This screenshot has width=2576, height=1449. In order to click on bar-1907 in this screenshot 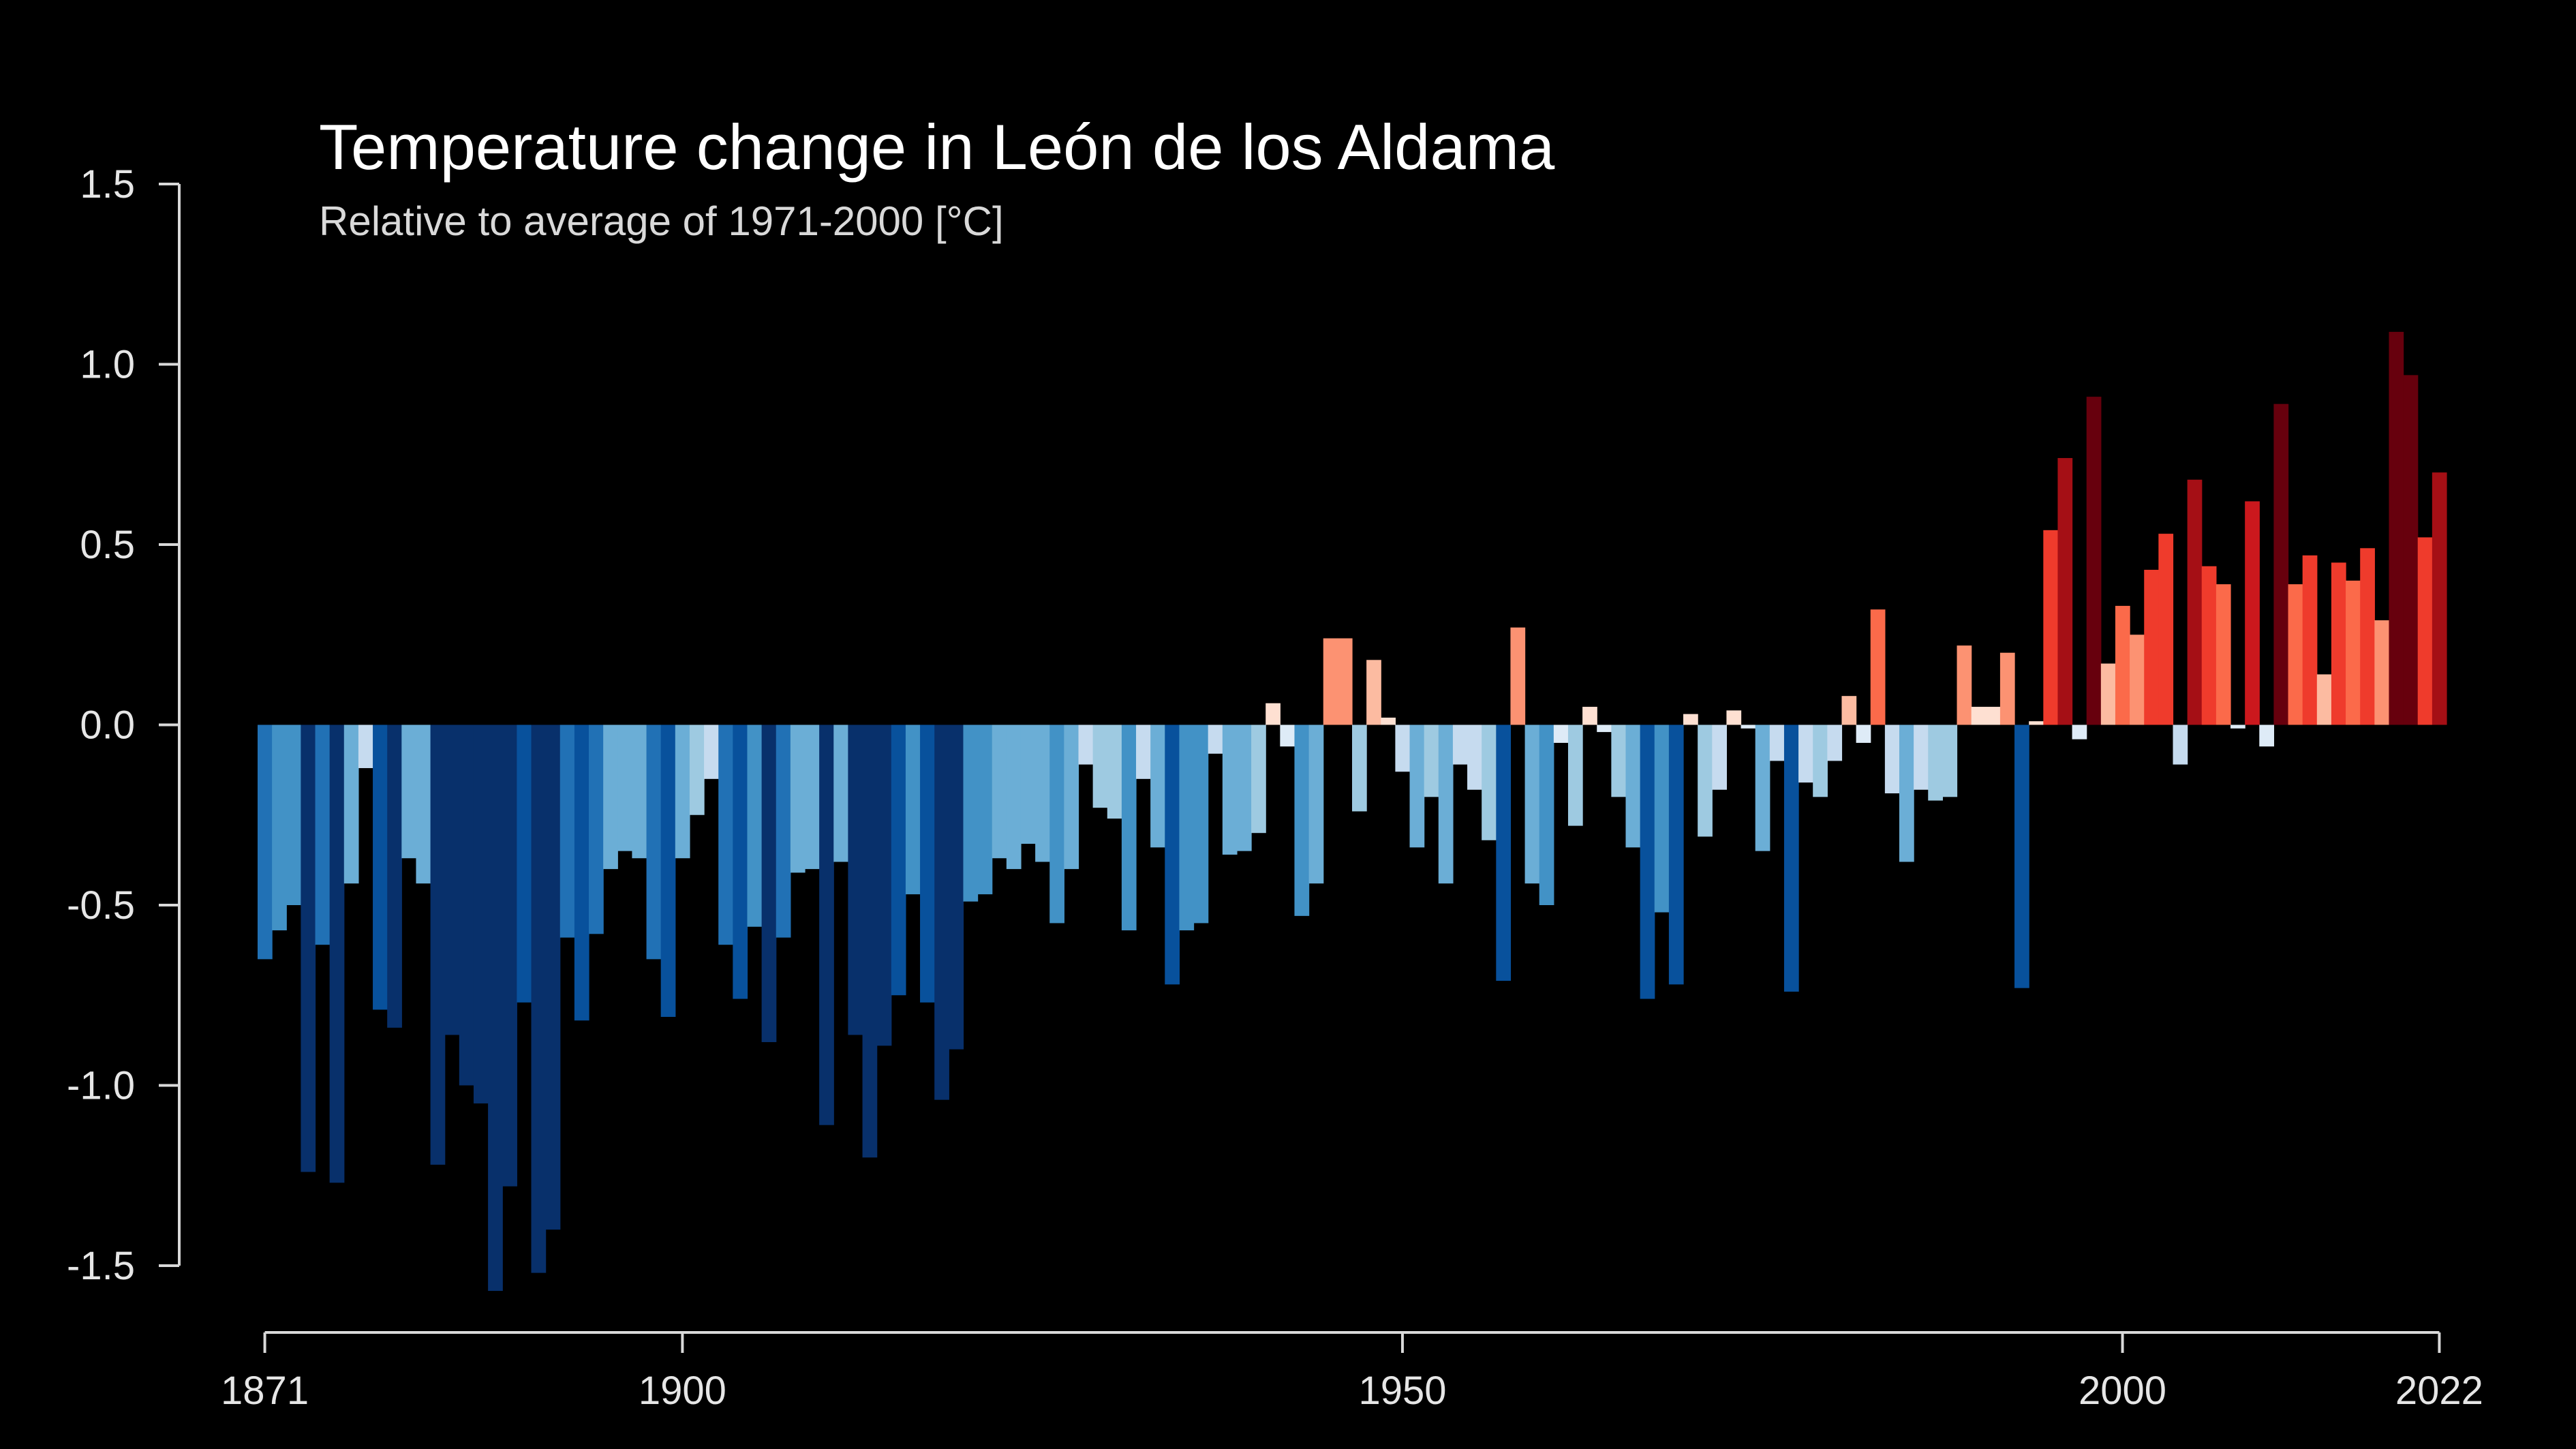, I will do `click(783, 831)`.